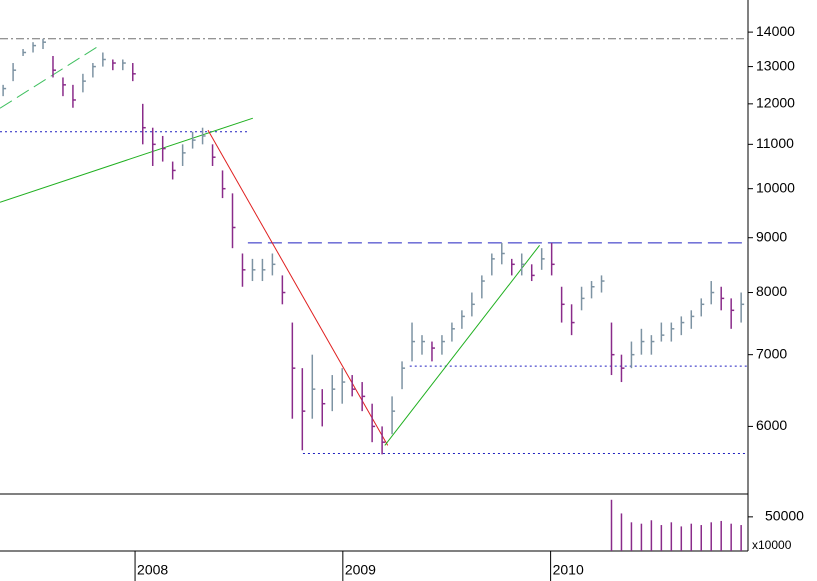 The width and height of the screenshot is (817, 581). What do you see at coordinates (784, 516) in the screenshot?
I see `volume-tick-label: 50000` at bounding box center [784, 516].